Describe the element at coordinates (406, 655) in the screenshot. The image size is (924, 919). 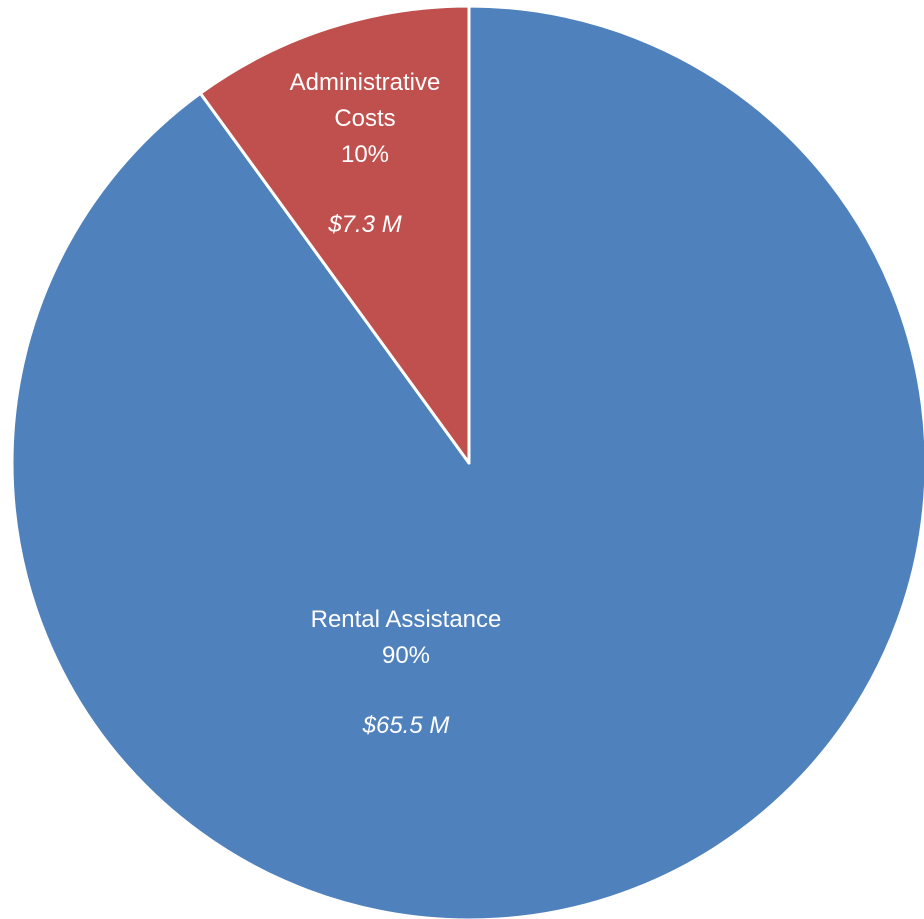
I see `percent-label: 90%` at that location.